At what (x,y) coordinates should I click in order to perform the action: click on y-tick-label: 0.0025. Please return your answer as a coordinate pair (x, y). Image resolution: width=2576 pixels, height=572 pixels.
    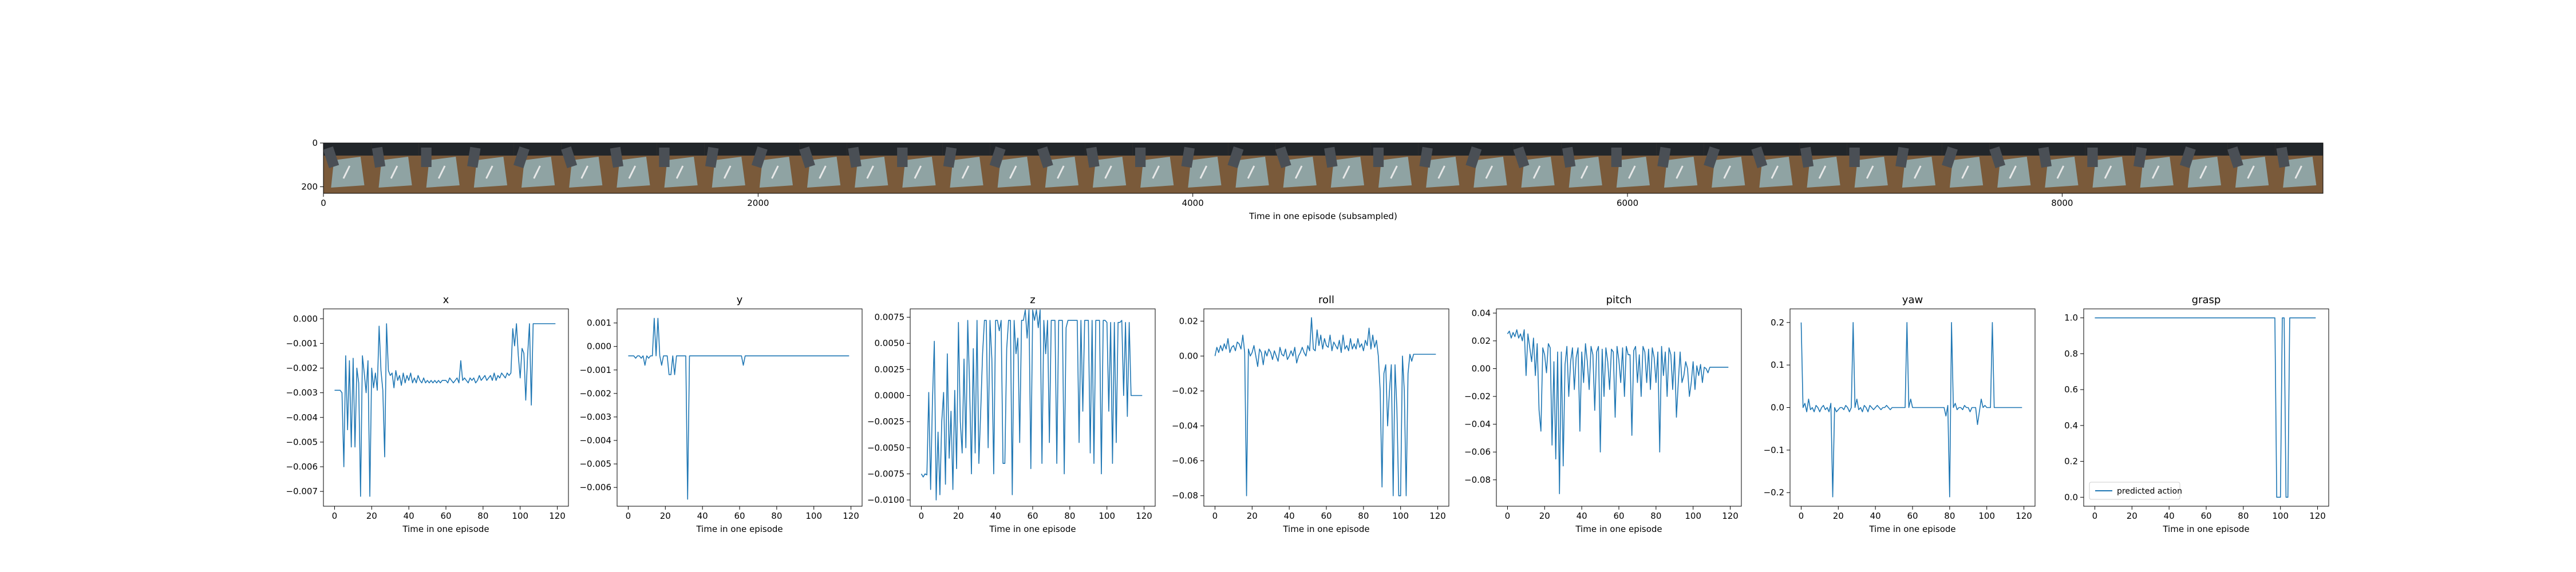
    Looking at the image, I should click on (890, 369).